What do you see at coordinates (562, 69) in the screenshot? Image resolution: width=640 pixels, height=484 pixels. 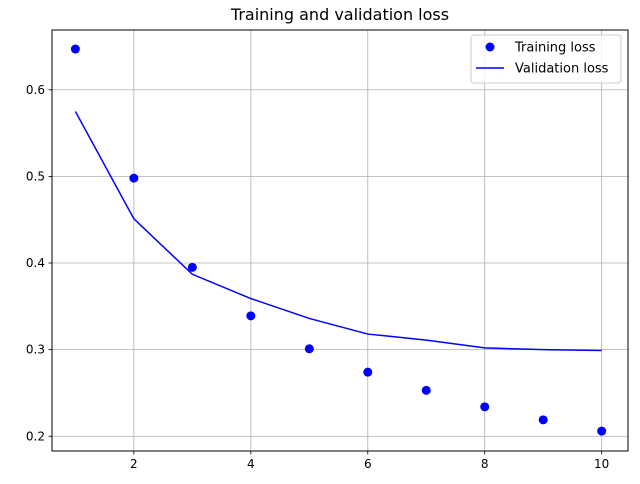 I see `legend-label: Validation loss` at bounding box center [562, 69].